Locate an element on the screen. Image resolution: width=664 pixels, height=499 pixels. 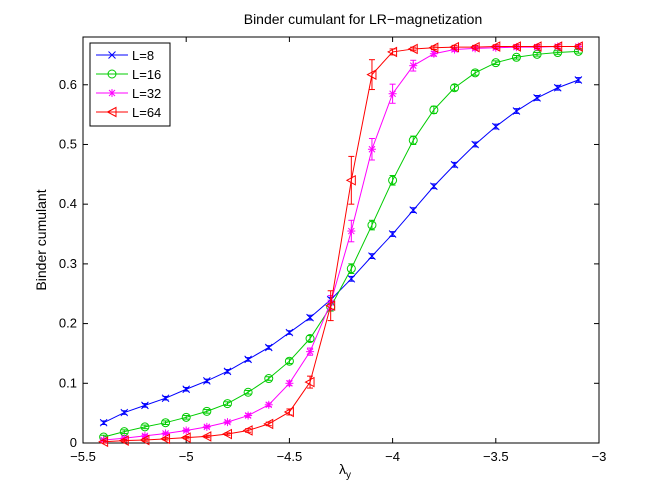
x-tick-label: −3 is located at coordinates (599, 456).